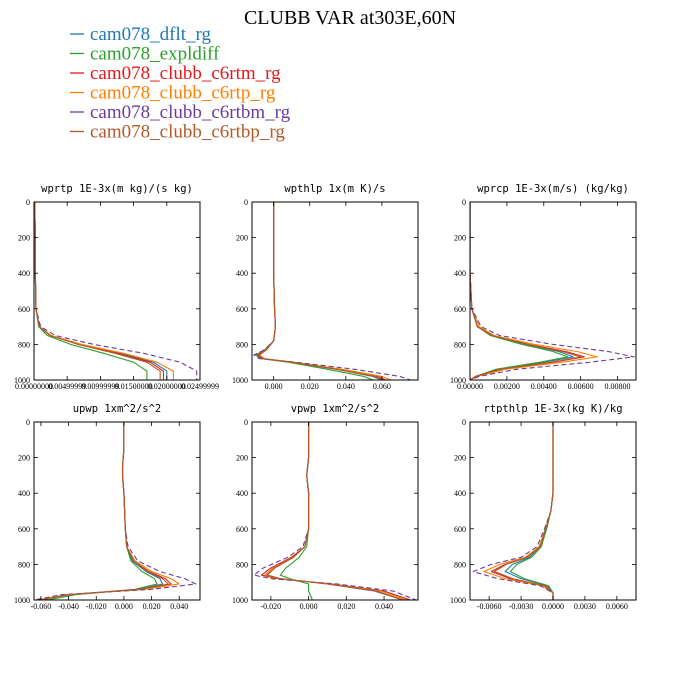 Image resolution: width=700 pixels, height=700 pixels. What do you see at coordinates (34, 386) in the screenshot?
I see `x-tick-label: 0.00000000` at bounding box center [34, 386].